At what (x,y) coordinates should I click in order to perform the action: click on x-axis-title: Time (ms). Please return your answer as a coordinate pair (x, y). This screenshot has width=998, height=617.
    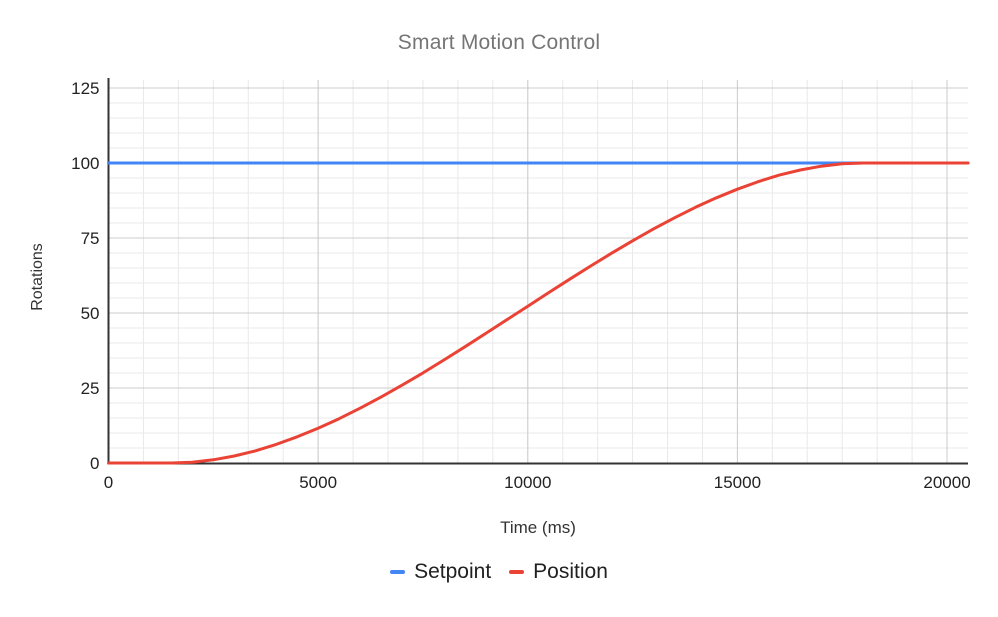
    Looking at the image, I should click on (538, 527).